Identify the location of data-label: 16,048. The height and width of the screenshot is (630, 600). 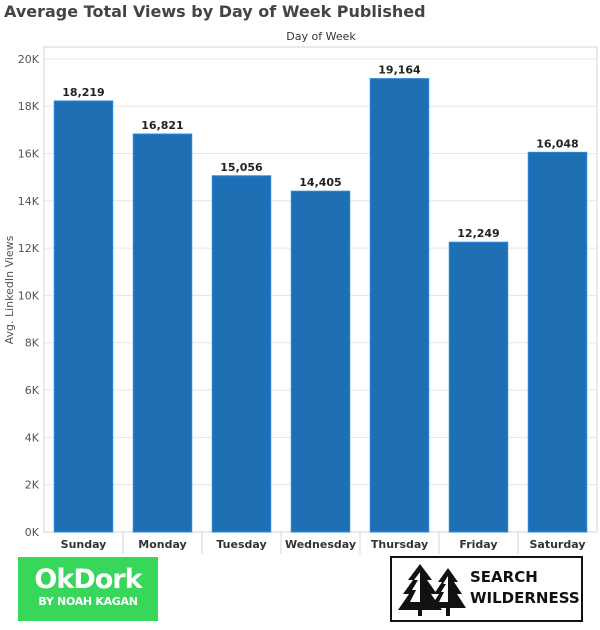
(557, 143).